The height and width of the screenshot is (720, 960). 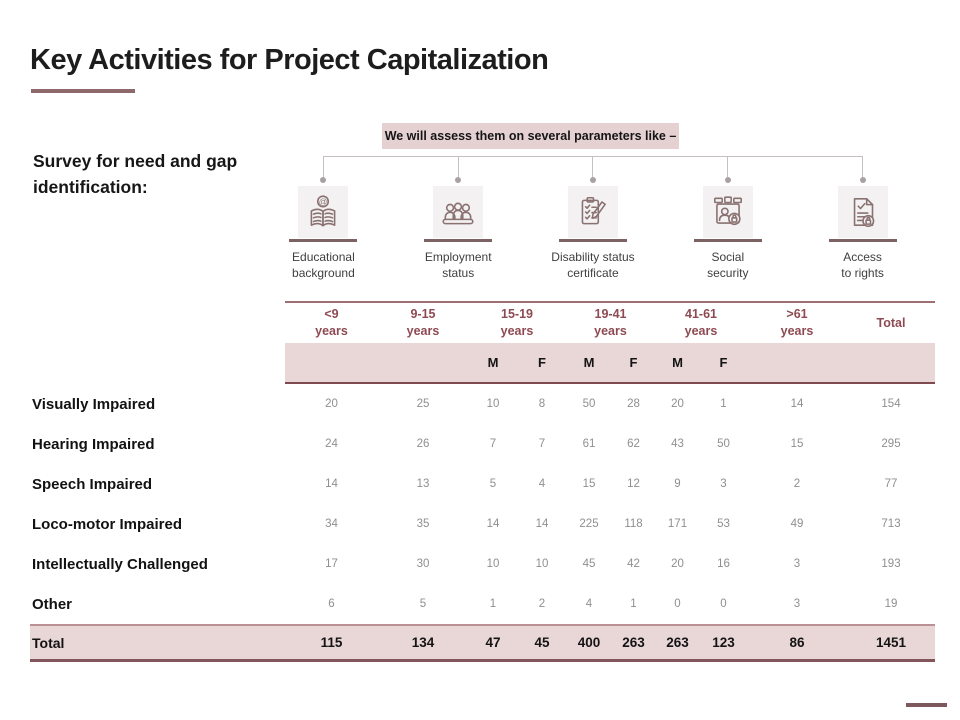 I want to click on table-cell: 225, so click(x=589, y=524).